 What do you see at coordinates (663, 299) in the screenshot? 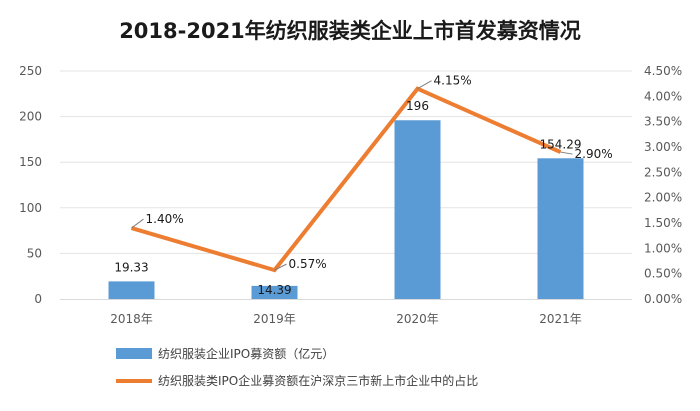
I see `right-tick-label: 0.00%` at bounding box center [663, 299].